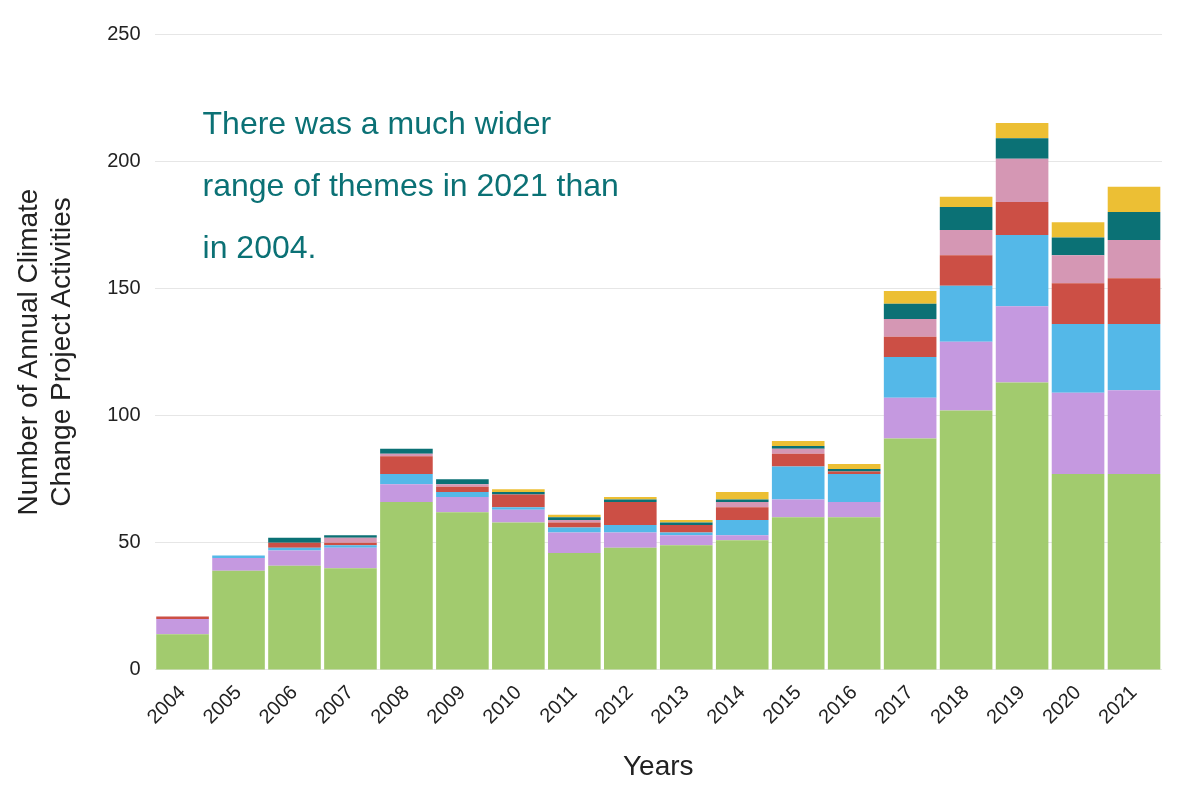 The image size is (1177, 797). I want to click on y-tick-label: 100, so click(124, 414).